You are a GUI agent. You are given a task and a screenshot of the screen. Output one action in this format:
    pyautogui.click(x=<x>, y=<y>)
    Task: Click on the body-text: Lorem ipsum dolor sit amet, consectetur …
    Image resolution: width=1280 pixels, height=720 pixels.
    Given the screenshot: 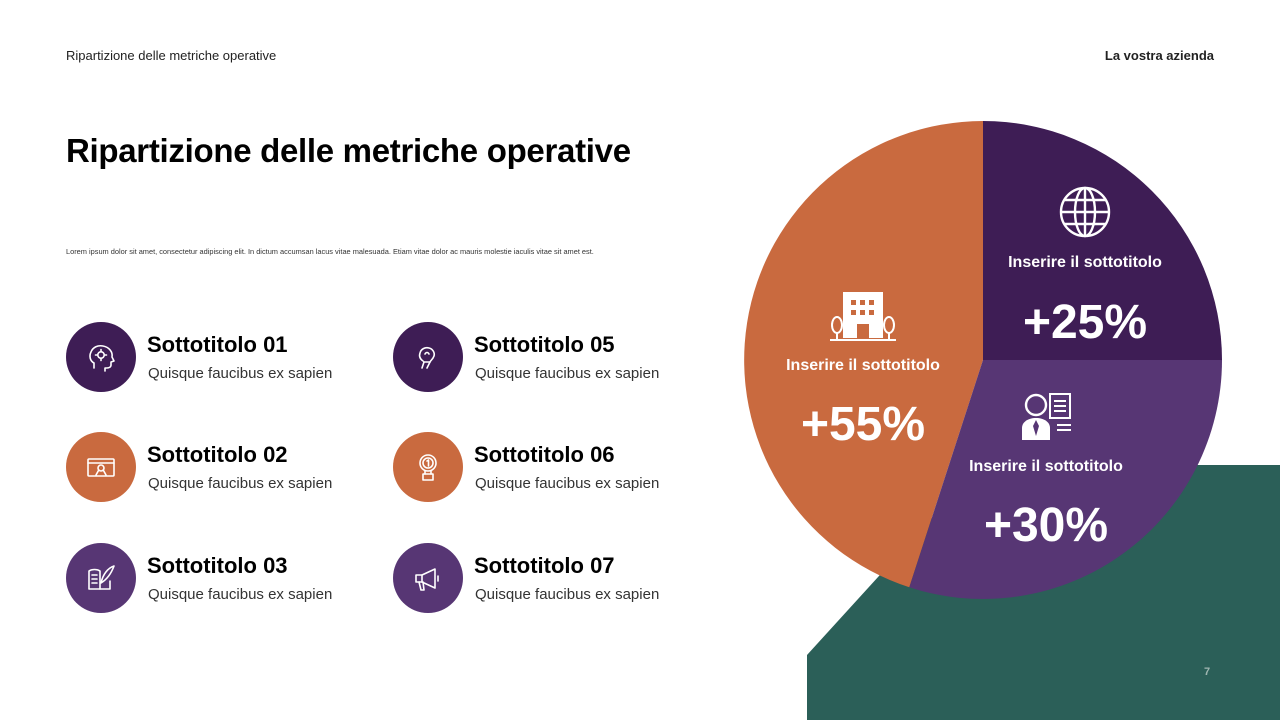 What is the action you would take?
    pyautogui.click(x=330, y=251)
    